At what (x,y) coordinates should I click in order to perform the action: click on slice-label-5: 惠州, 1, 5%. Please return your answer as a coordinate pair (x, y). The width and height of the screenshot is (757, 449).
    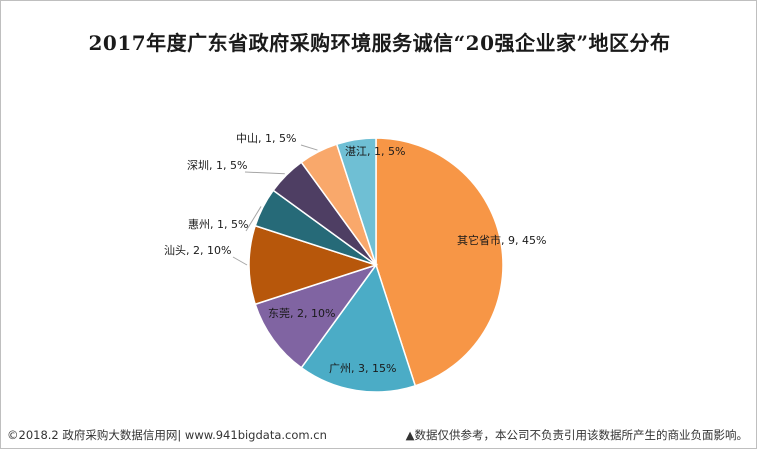
    Looking at the image, I should click on (218, 224).